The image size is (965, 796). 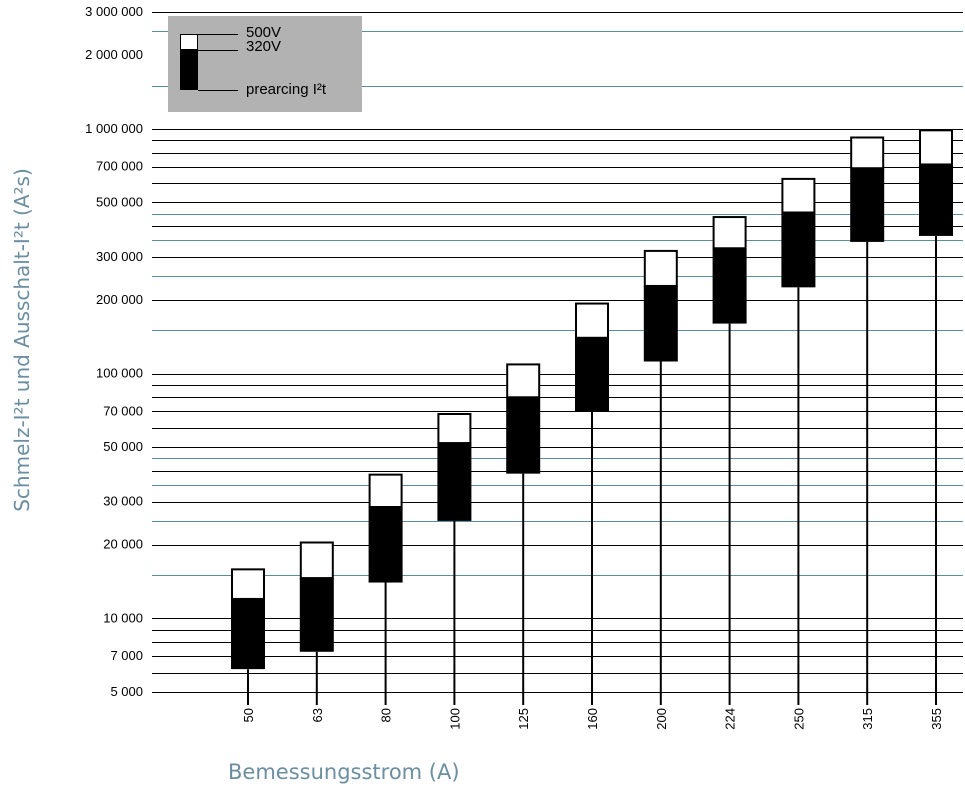 I want to click on legend-leader-320v, so click(x=218, y=50).